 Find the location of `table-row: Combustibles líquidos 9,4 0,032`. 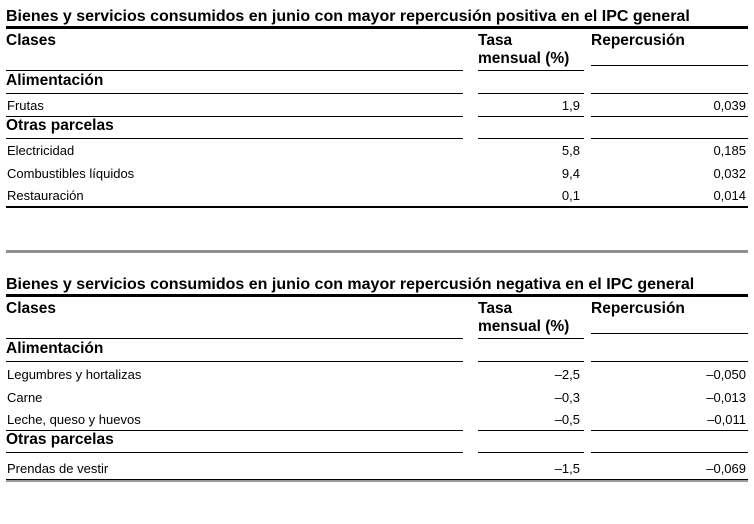

table-row: Combustibles líquidos 9,4 0,032 is located at coordinates (377, 172).